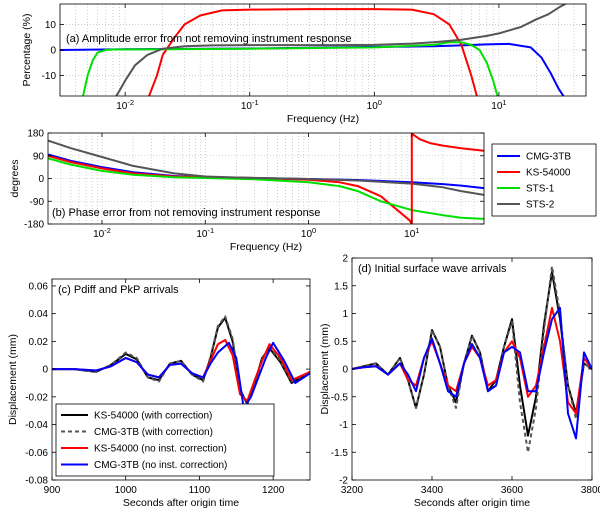 This screenshot has height=512, width=600. What do you see at coordinates (153, 416) in the screenshot?
I see `legend-label: KS-54000 (with correction)` at bounding box center [153, 416].